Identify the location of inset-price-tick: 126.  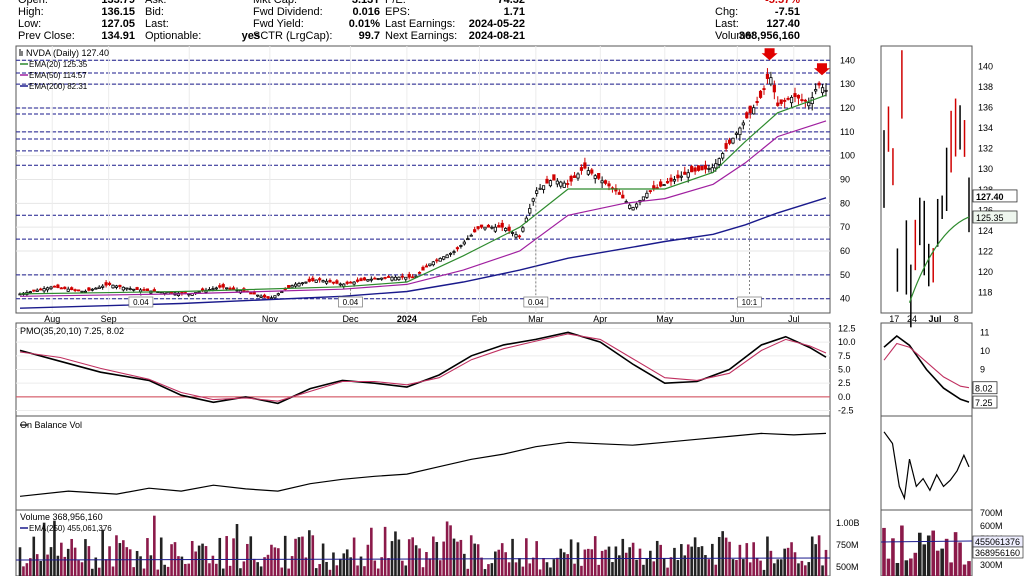
(985, 210).